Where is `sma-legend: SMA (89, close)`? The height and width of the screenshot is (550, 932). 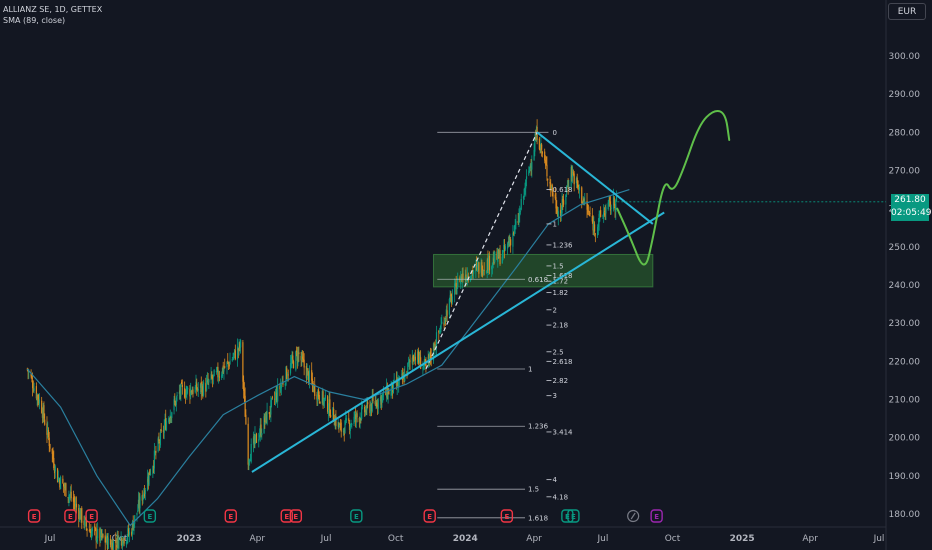 sma-legend: SMA (89, close) is located at coordinates (34, 20).